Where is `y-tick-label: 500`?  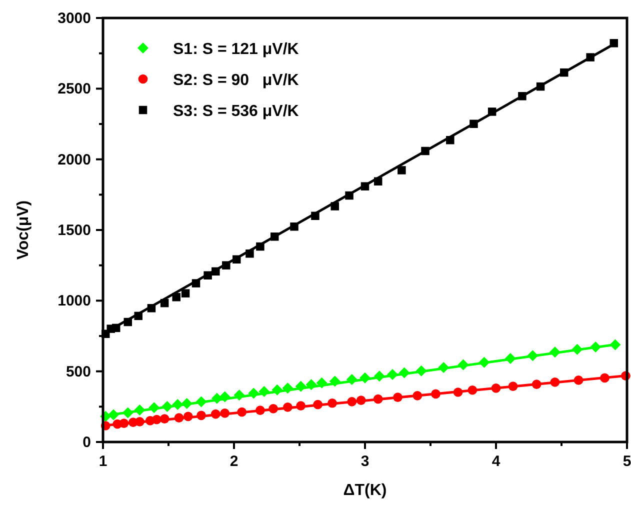 y-tick-label: 500 is located at coordinates (78, 371).